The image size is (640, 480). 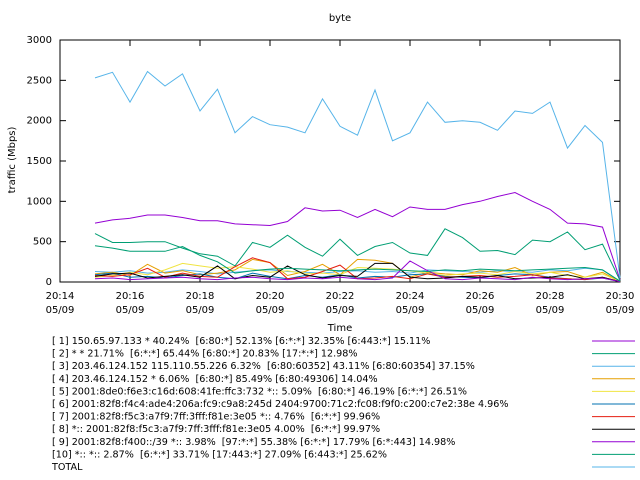 What do you see at coordinates (39, 80) in the screenshot?
I see `y-tick-label: 2500` at bounding box center [39, 80].